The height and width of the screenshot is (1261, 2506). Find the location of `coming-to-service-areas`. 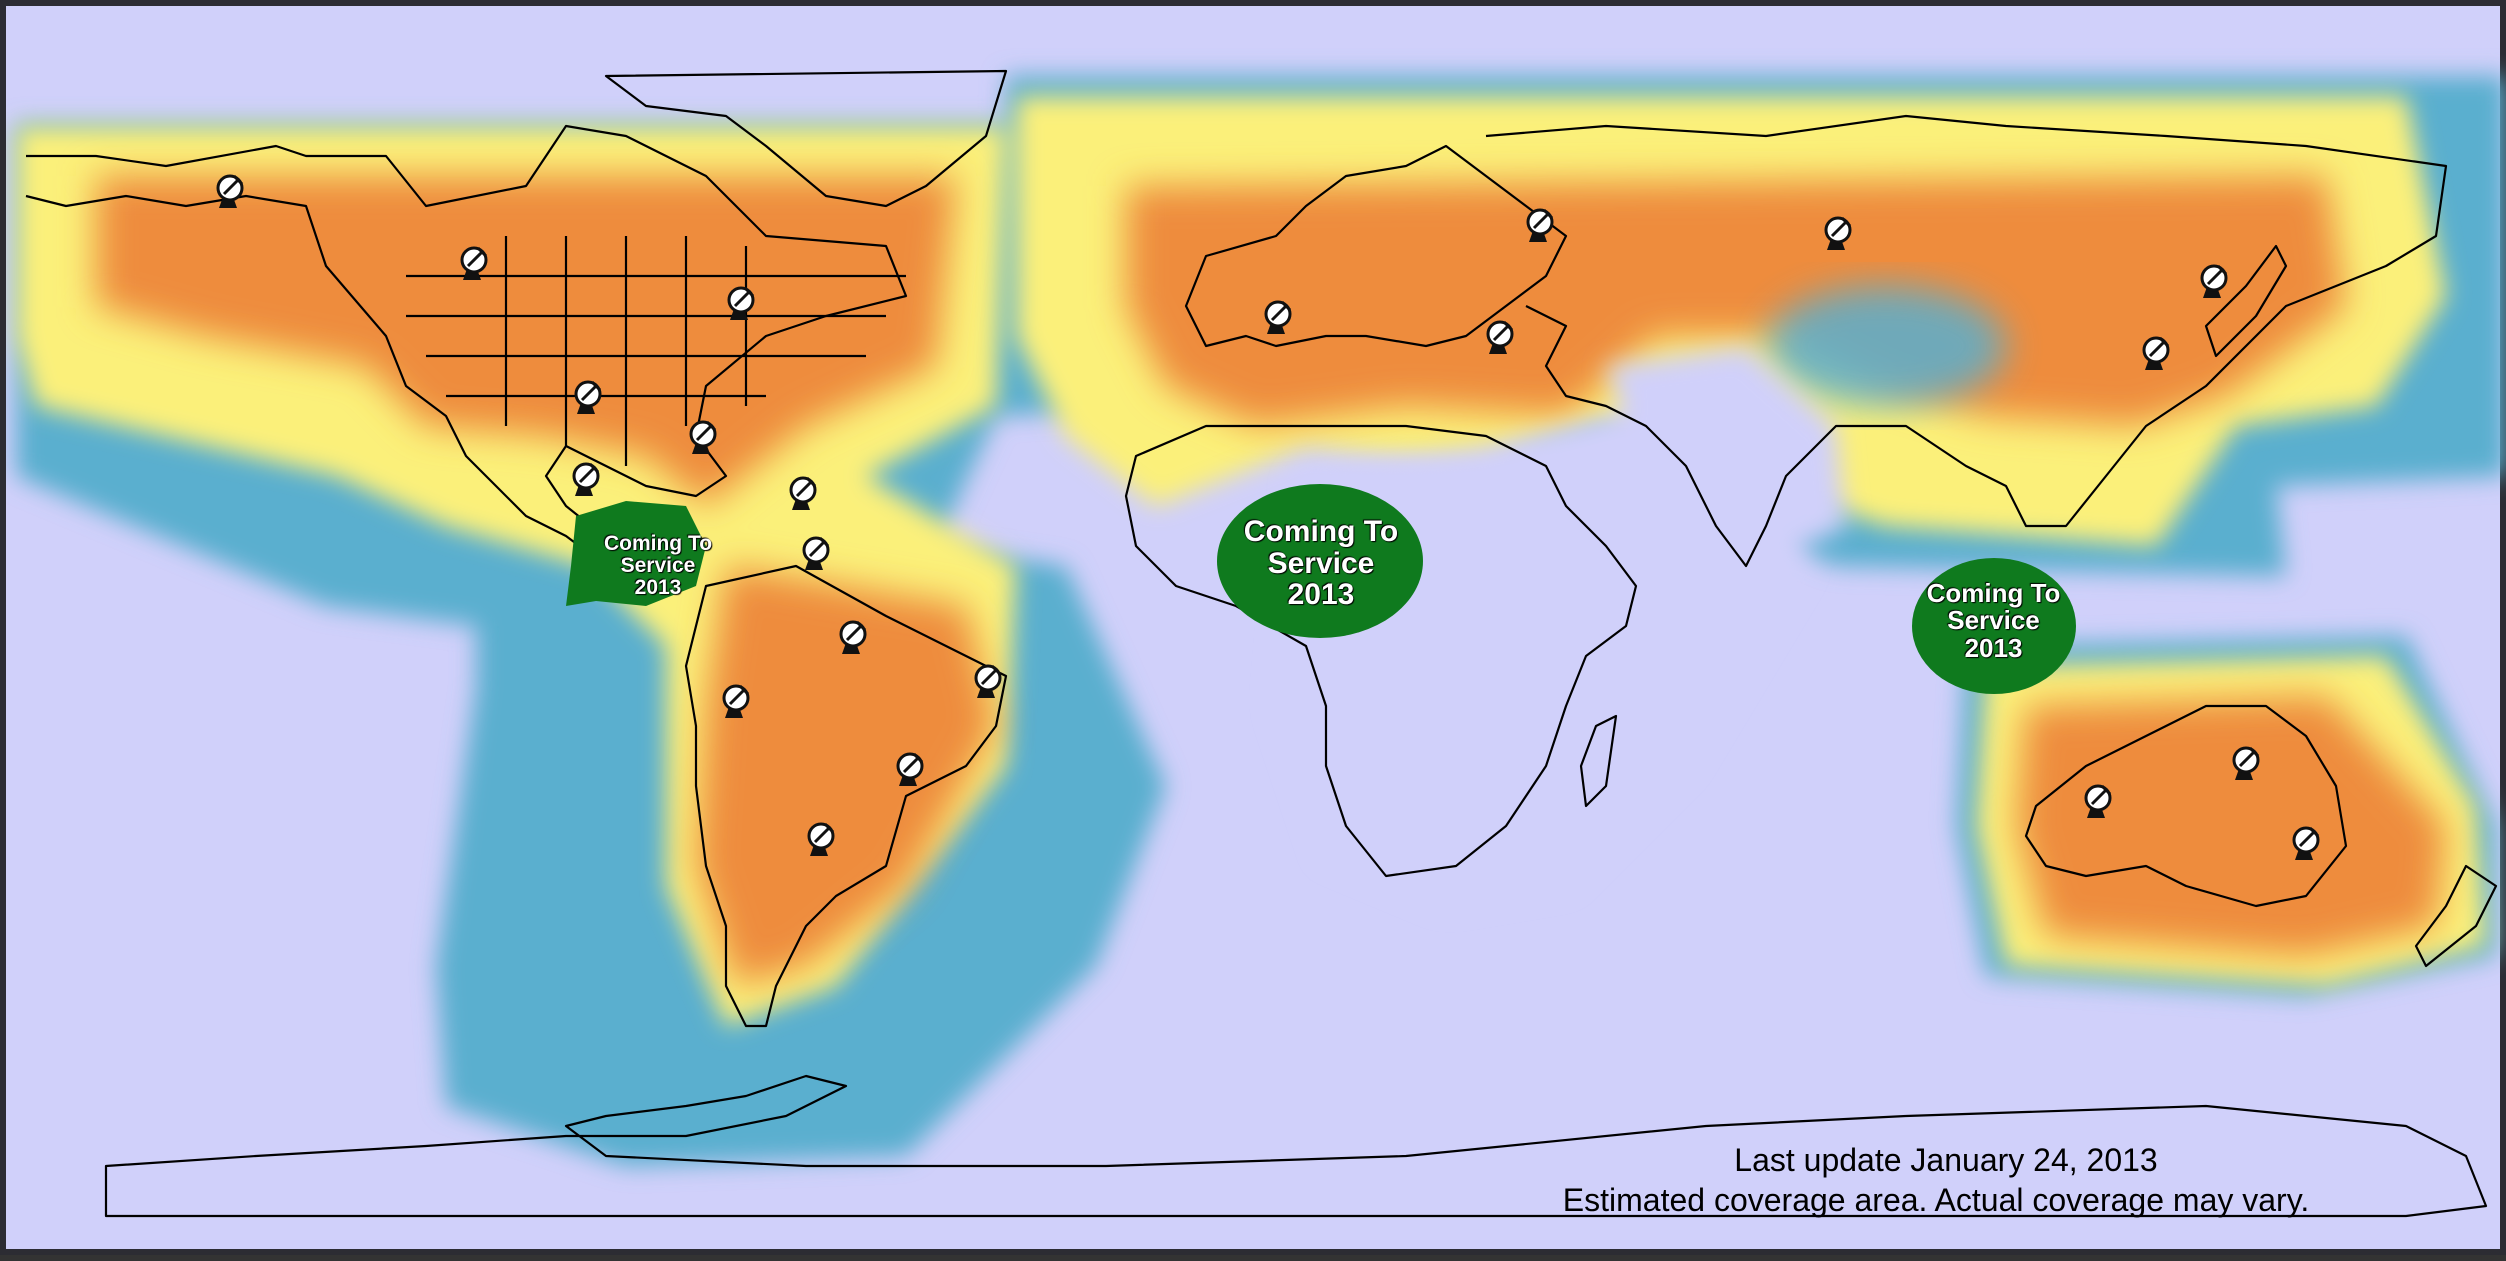

coming-to-service-areas is located at coordinates (1321, 589).